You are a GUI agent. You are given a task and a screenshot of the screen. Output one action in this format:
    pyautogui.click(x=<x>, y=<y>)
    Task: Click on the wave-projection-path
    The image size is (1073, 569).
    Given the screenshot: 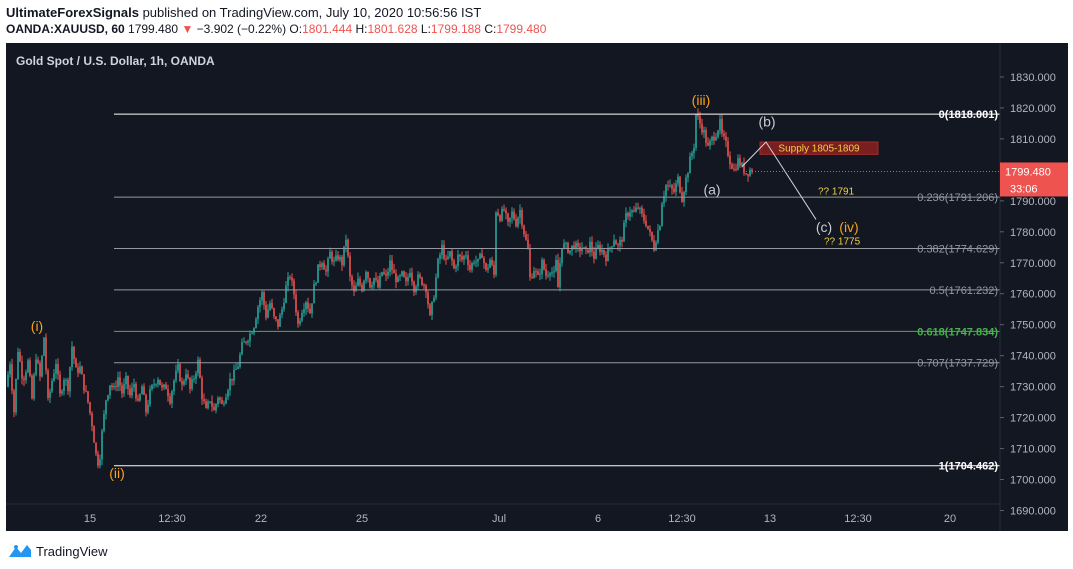 What is the action you would take?
    pyautogui.click(x=779, y=180)
    